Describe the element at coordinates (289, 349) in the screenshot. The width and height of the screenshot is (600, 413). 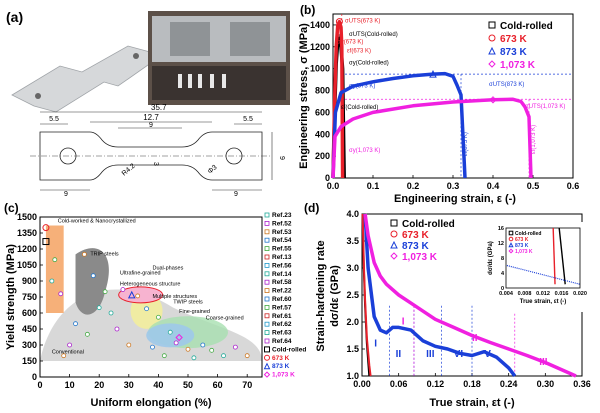
I see `legend-label-c-16: Cold-rolled` at that location.